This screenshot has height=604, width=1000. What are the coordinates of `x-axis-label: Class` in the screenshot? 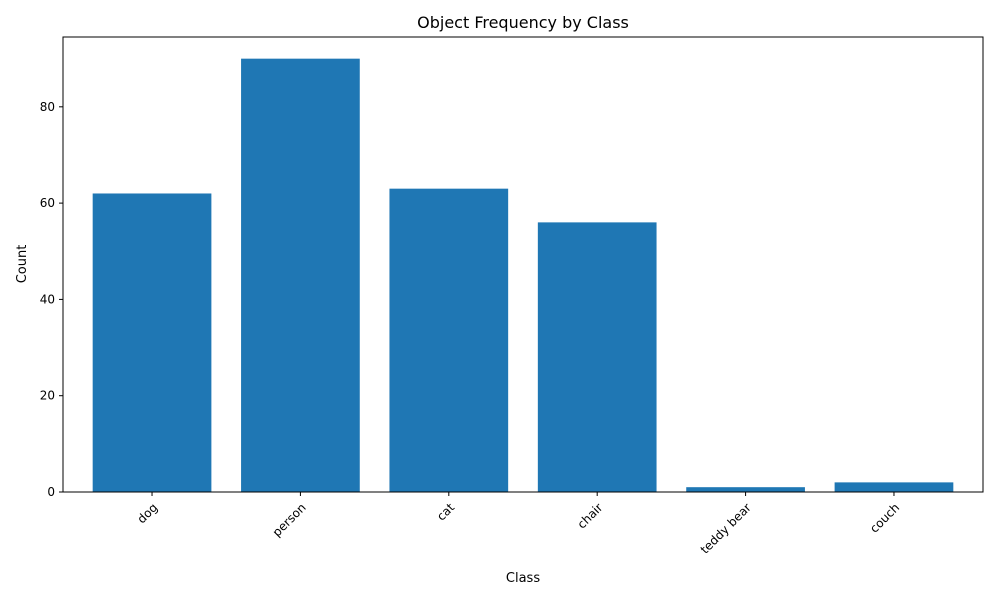 It's located at (523, 578).